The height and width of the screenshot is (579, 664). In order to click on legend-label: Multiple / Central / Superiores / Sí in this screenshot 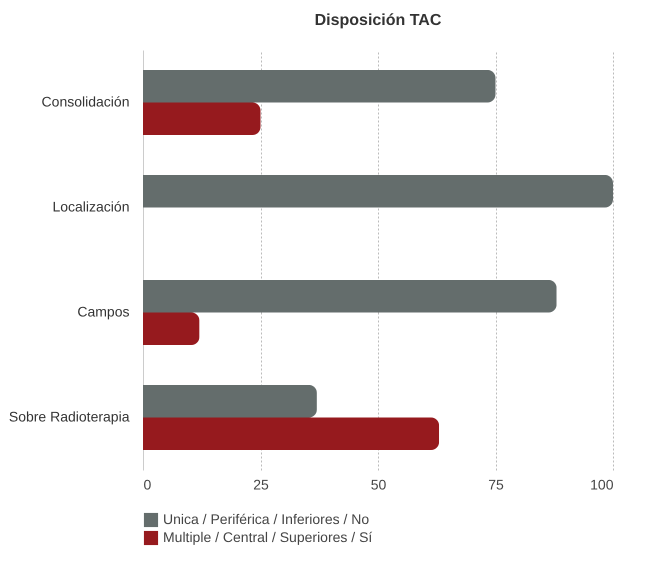, I will do `click(267, 537)`.